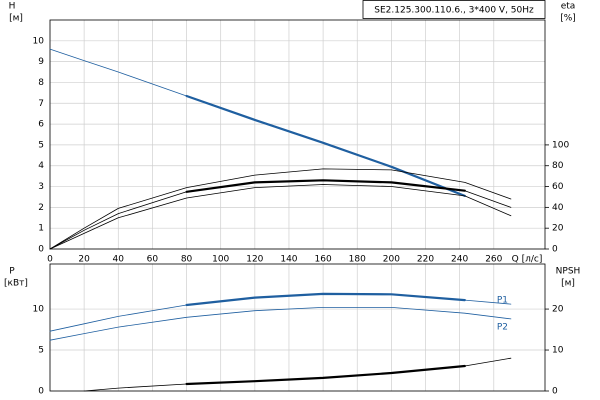 The image size is (600, 400). Describe the element at coordinates (12, 7) in the screenshot. I see `y-axis-label: H` at that location.